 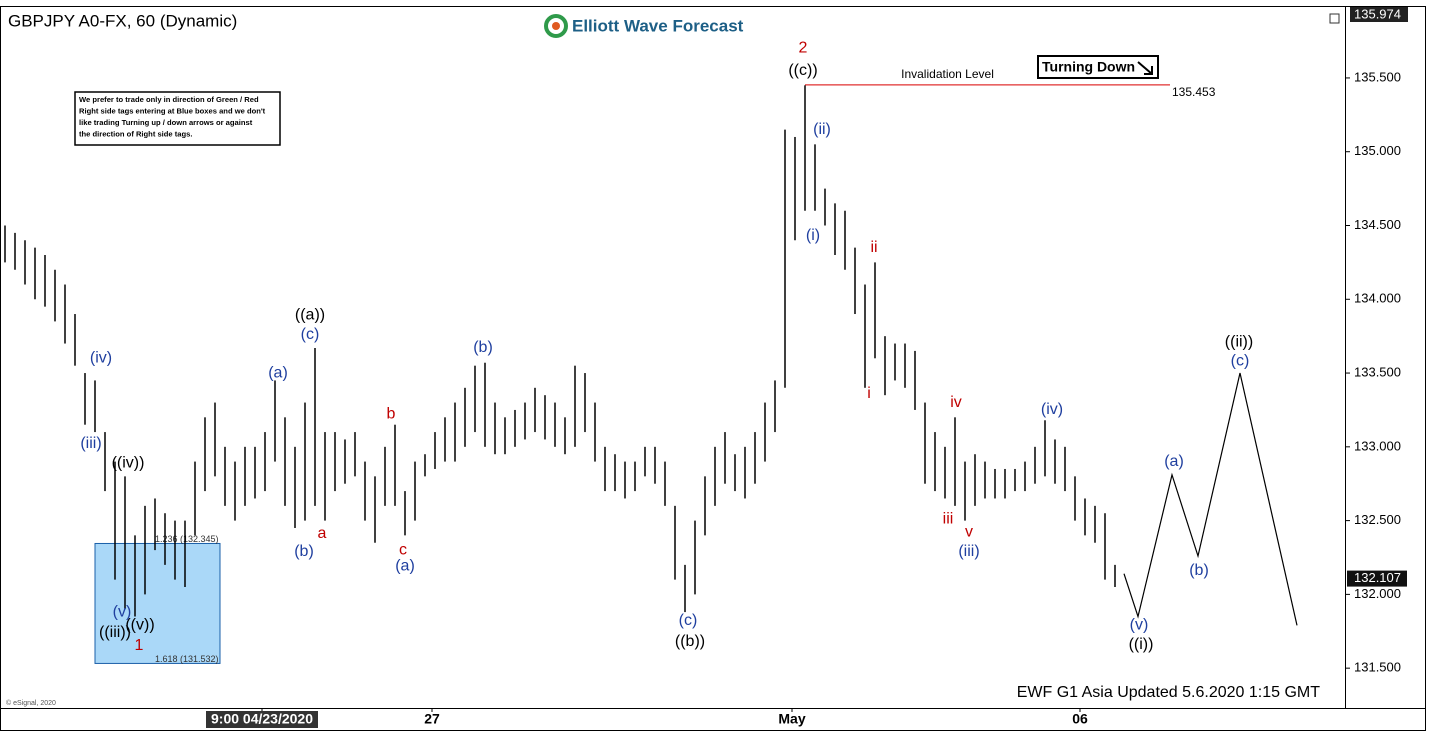 What do you see at coordinates (803, 48) in the screenshot?
I see `wave-label: 2` at bounding box center [803, 48].